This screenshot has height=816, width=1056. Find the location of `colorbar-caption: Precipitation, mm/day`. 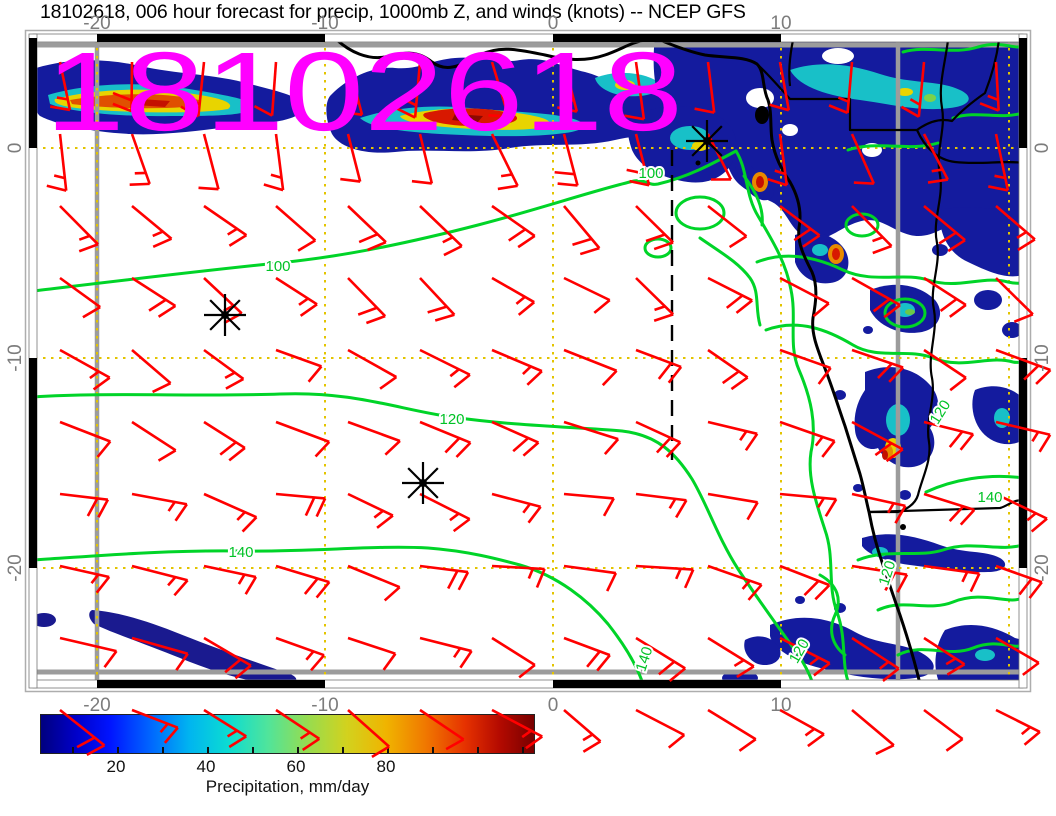

colorbar-caption: Precipitation, mm/day is located at coordinates (287, 786).